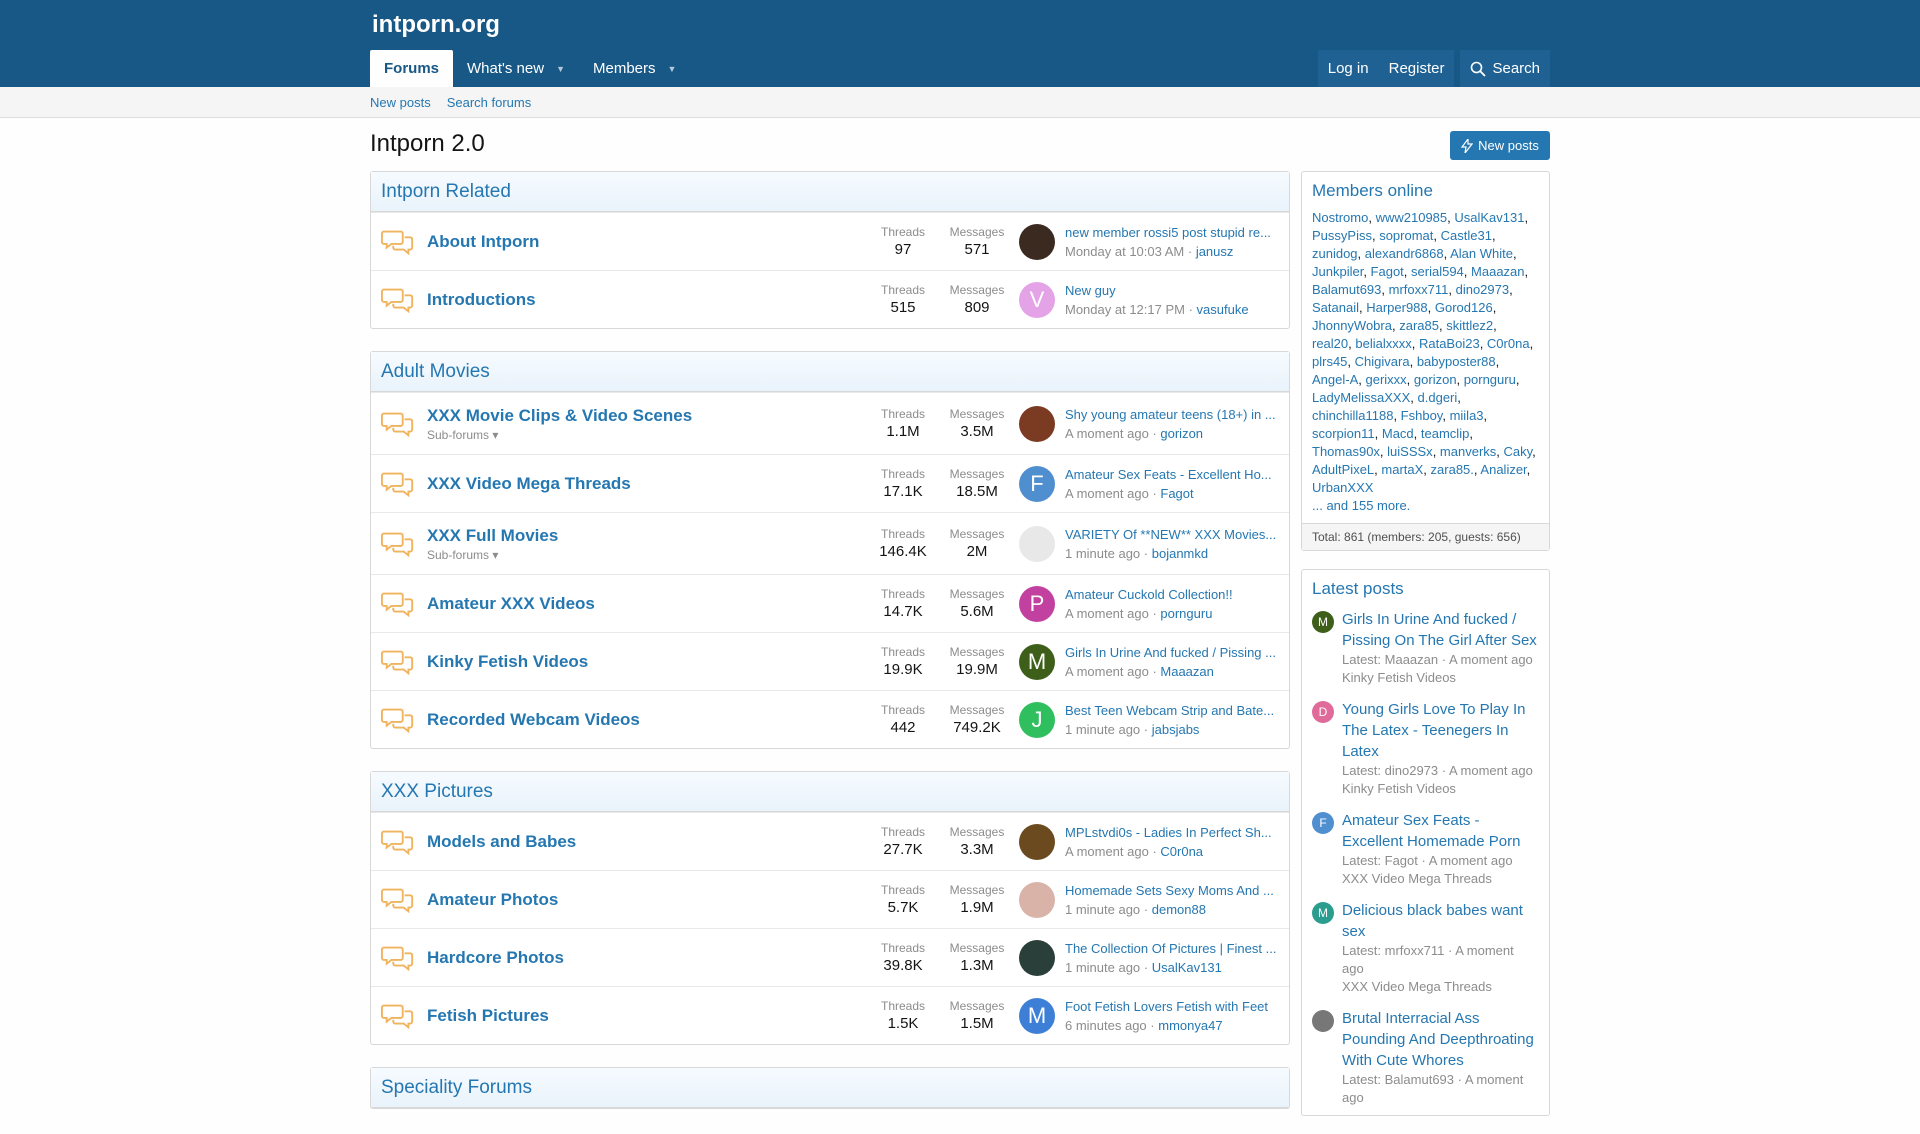 This screenshot has width=1920, height=1134. Describe the element at coordinates (1518, 451) in the screenshot. I see `member-link: Caky` at that location.